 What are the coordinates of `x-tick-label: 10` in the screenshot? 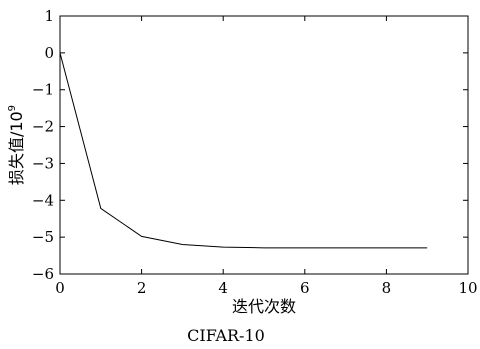 It's located at (467, 288).